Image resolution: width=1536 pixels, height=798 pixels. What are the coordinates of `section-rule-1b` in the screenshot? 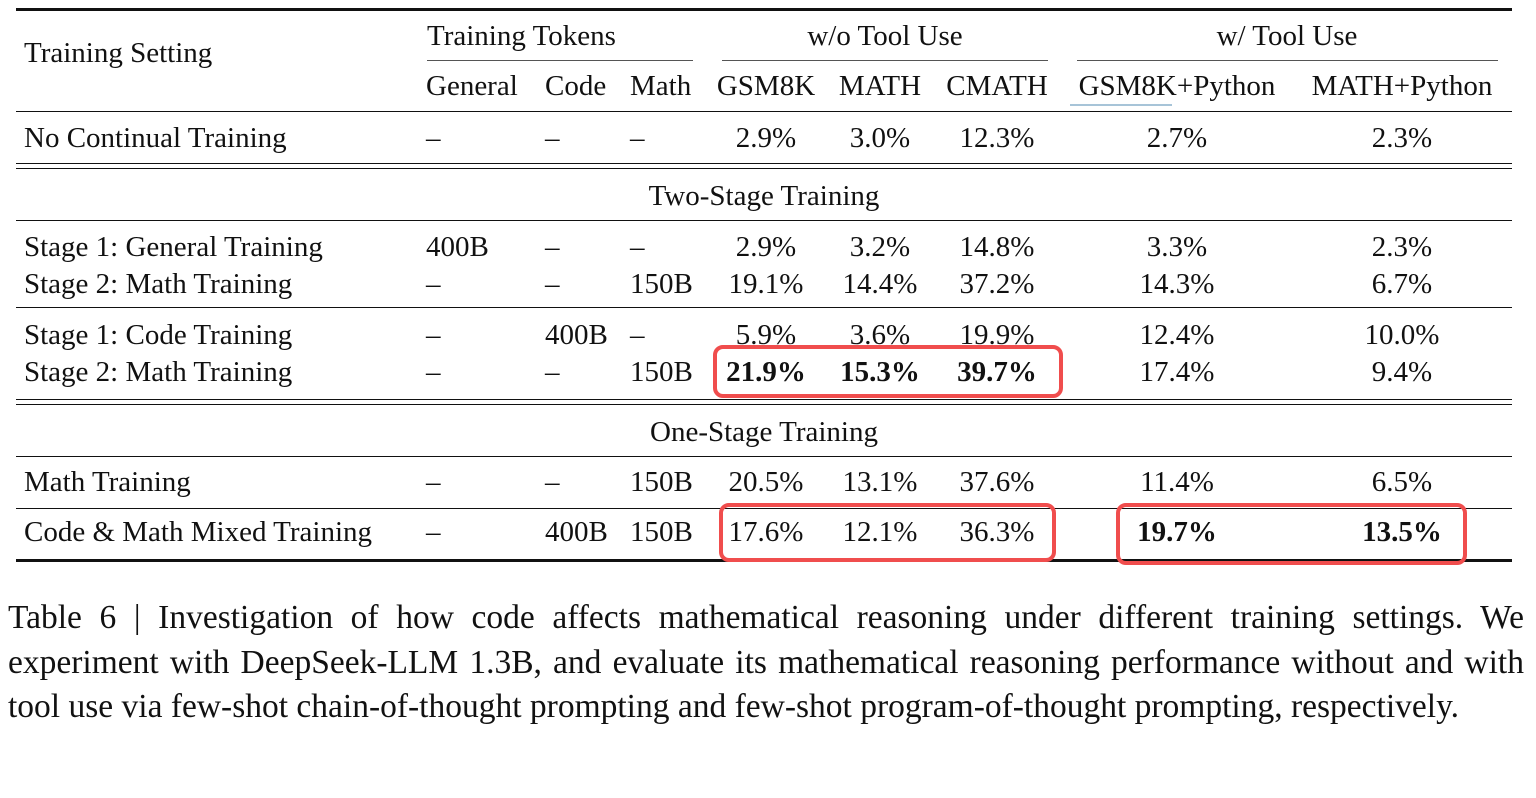 It's located at (764, 169).